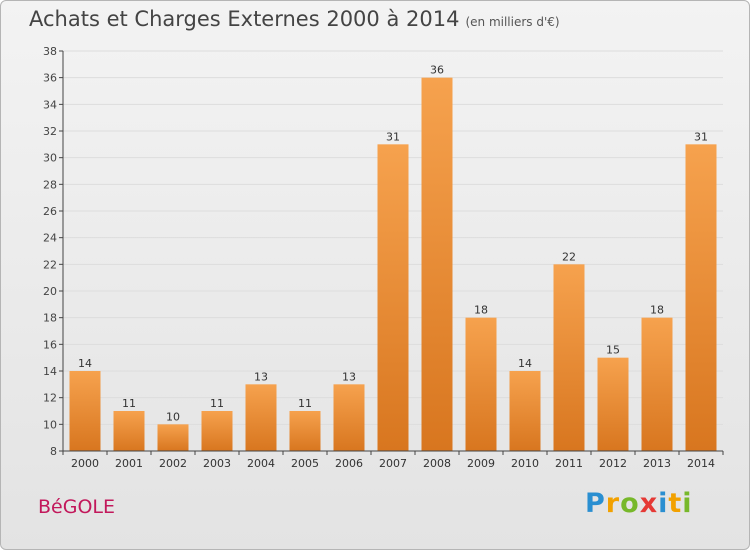 The height and width of the screenshot is (550, 750). What do you see at coordinates (50, 264) in the screenshot?
I see `y-tick-label: 22` at bounding box center [50, 264].